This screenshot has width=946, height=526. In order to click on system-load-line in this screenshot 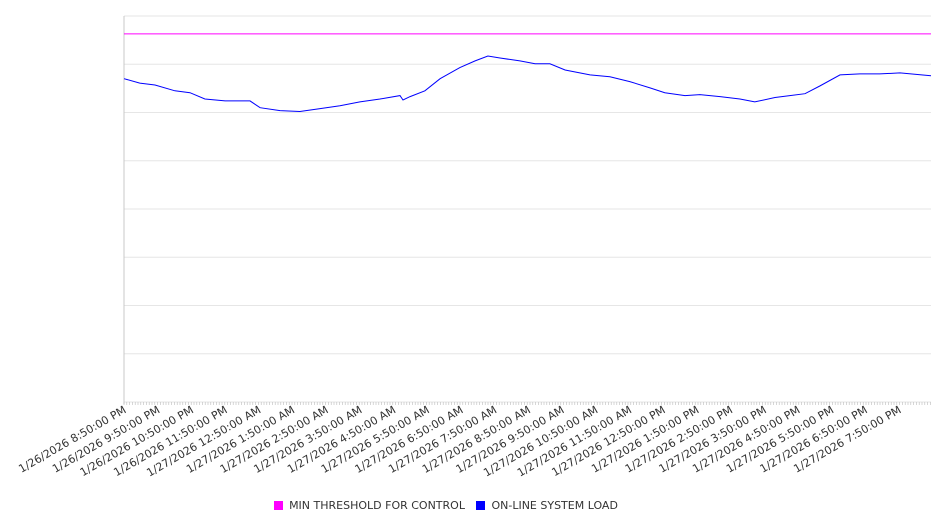, I will do `click(527, 84)`.